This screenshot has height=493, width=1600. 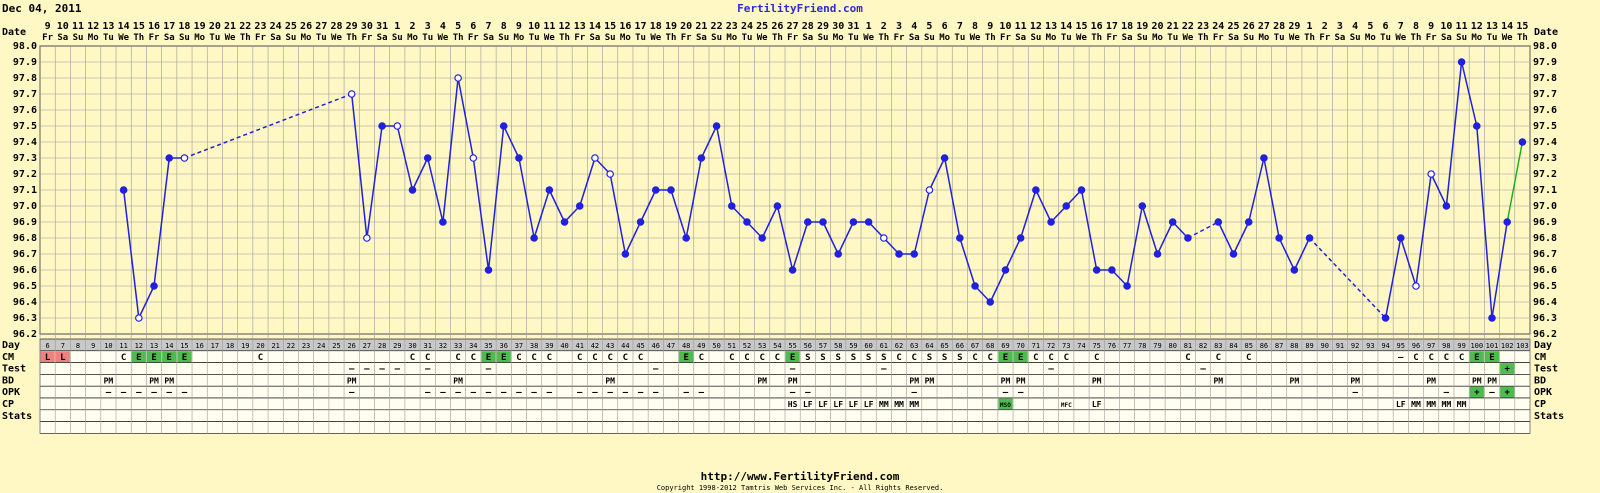 What do you see at coordinates (25, 142) in the screenshot?
I see `y-tick-left: 97.4` at bounding box center [25, 142].